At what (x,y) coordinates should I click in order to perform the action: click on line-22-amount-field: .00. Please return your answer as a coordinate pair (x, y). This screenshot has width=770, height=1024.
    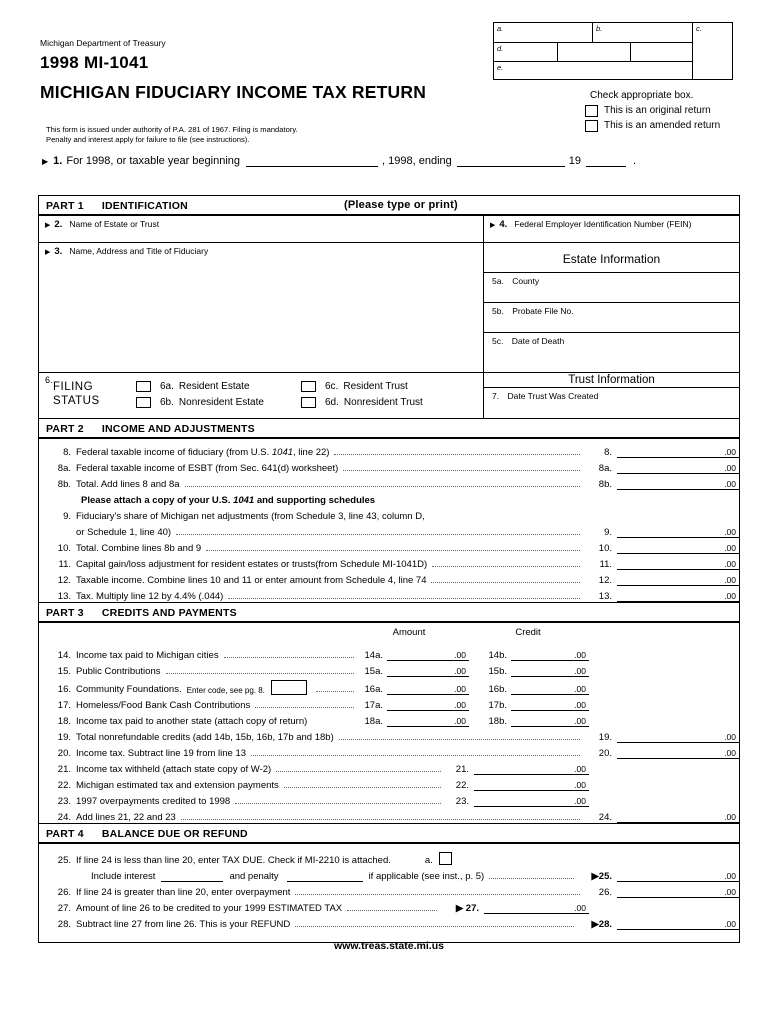
    Looking at the image, I should click on (531, 785).